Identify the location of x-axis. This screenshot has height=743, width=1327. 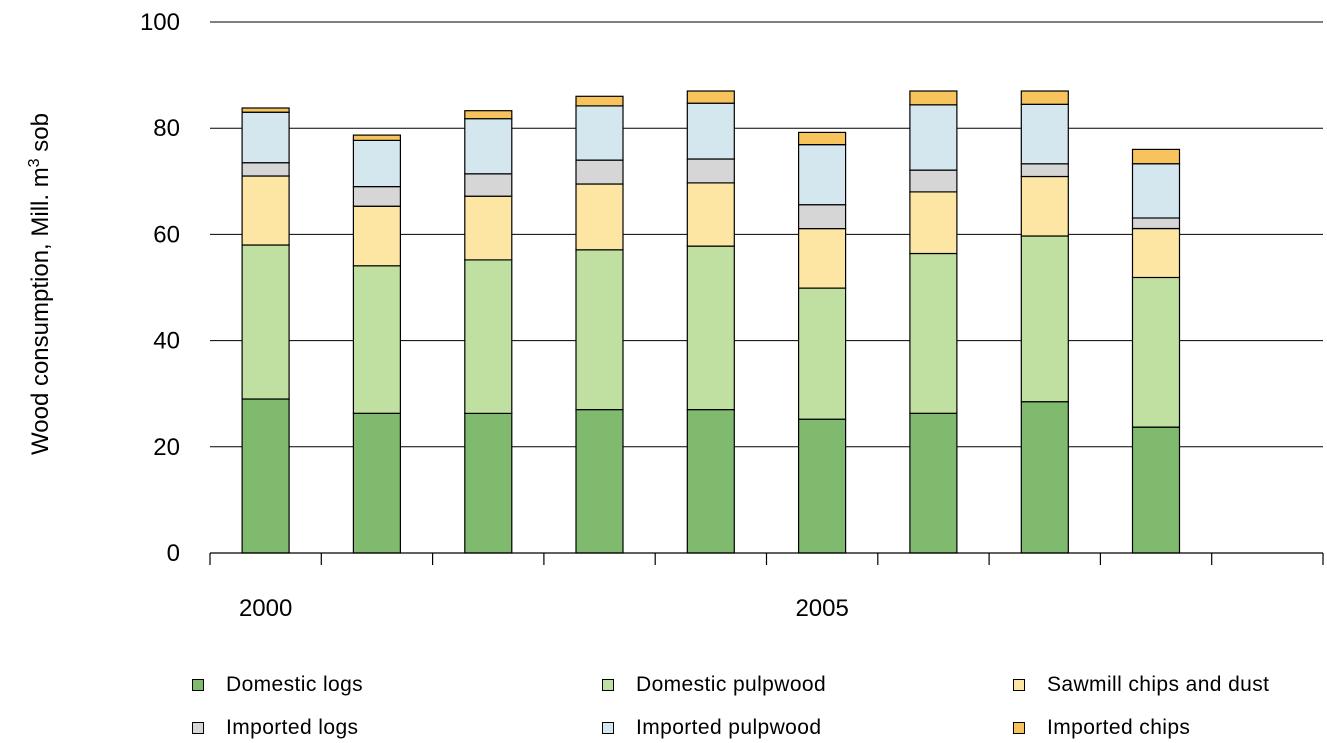
(766, 558).